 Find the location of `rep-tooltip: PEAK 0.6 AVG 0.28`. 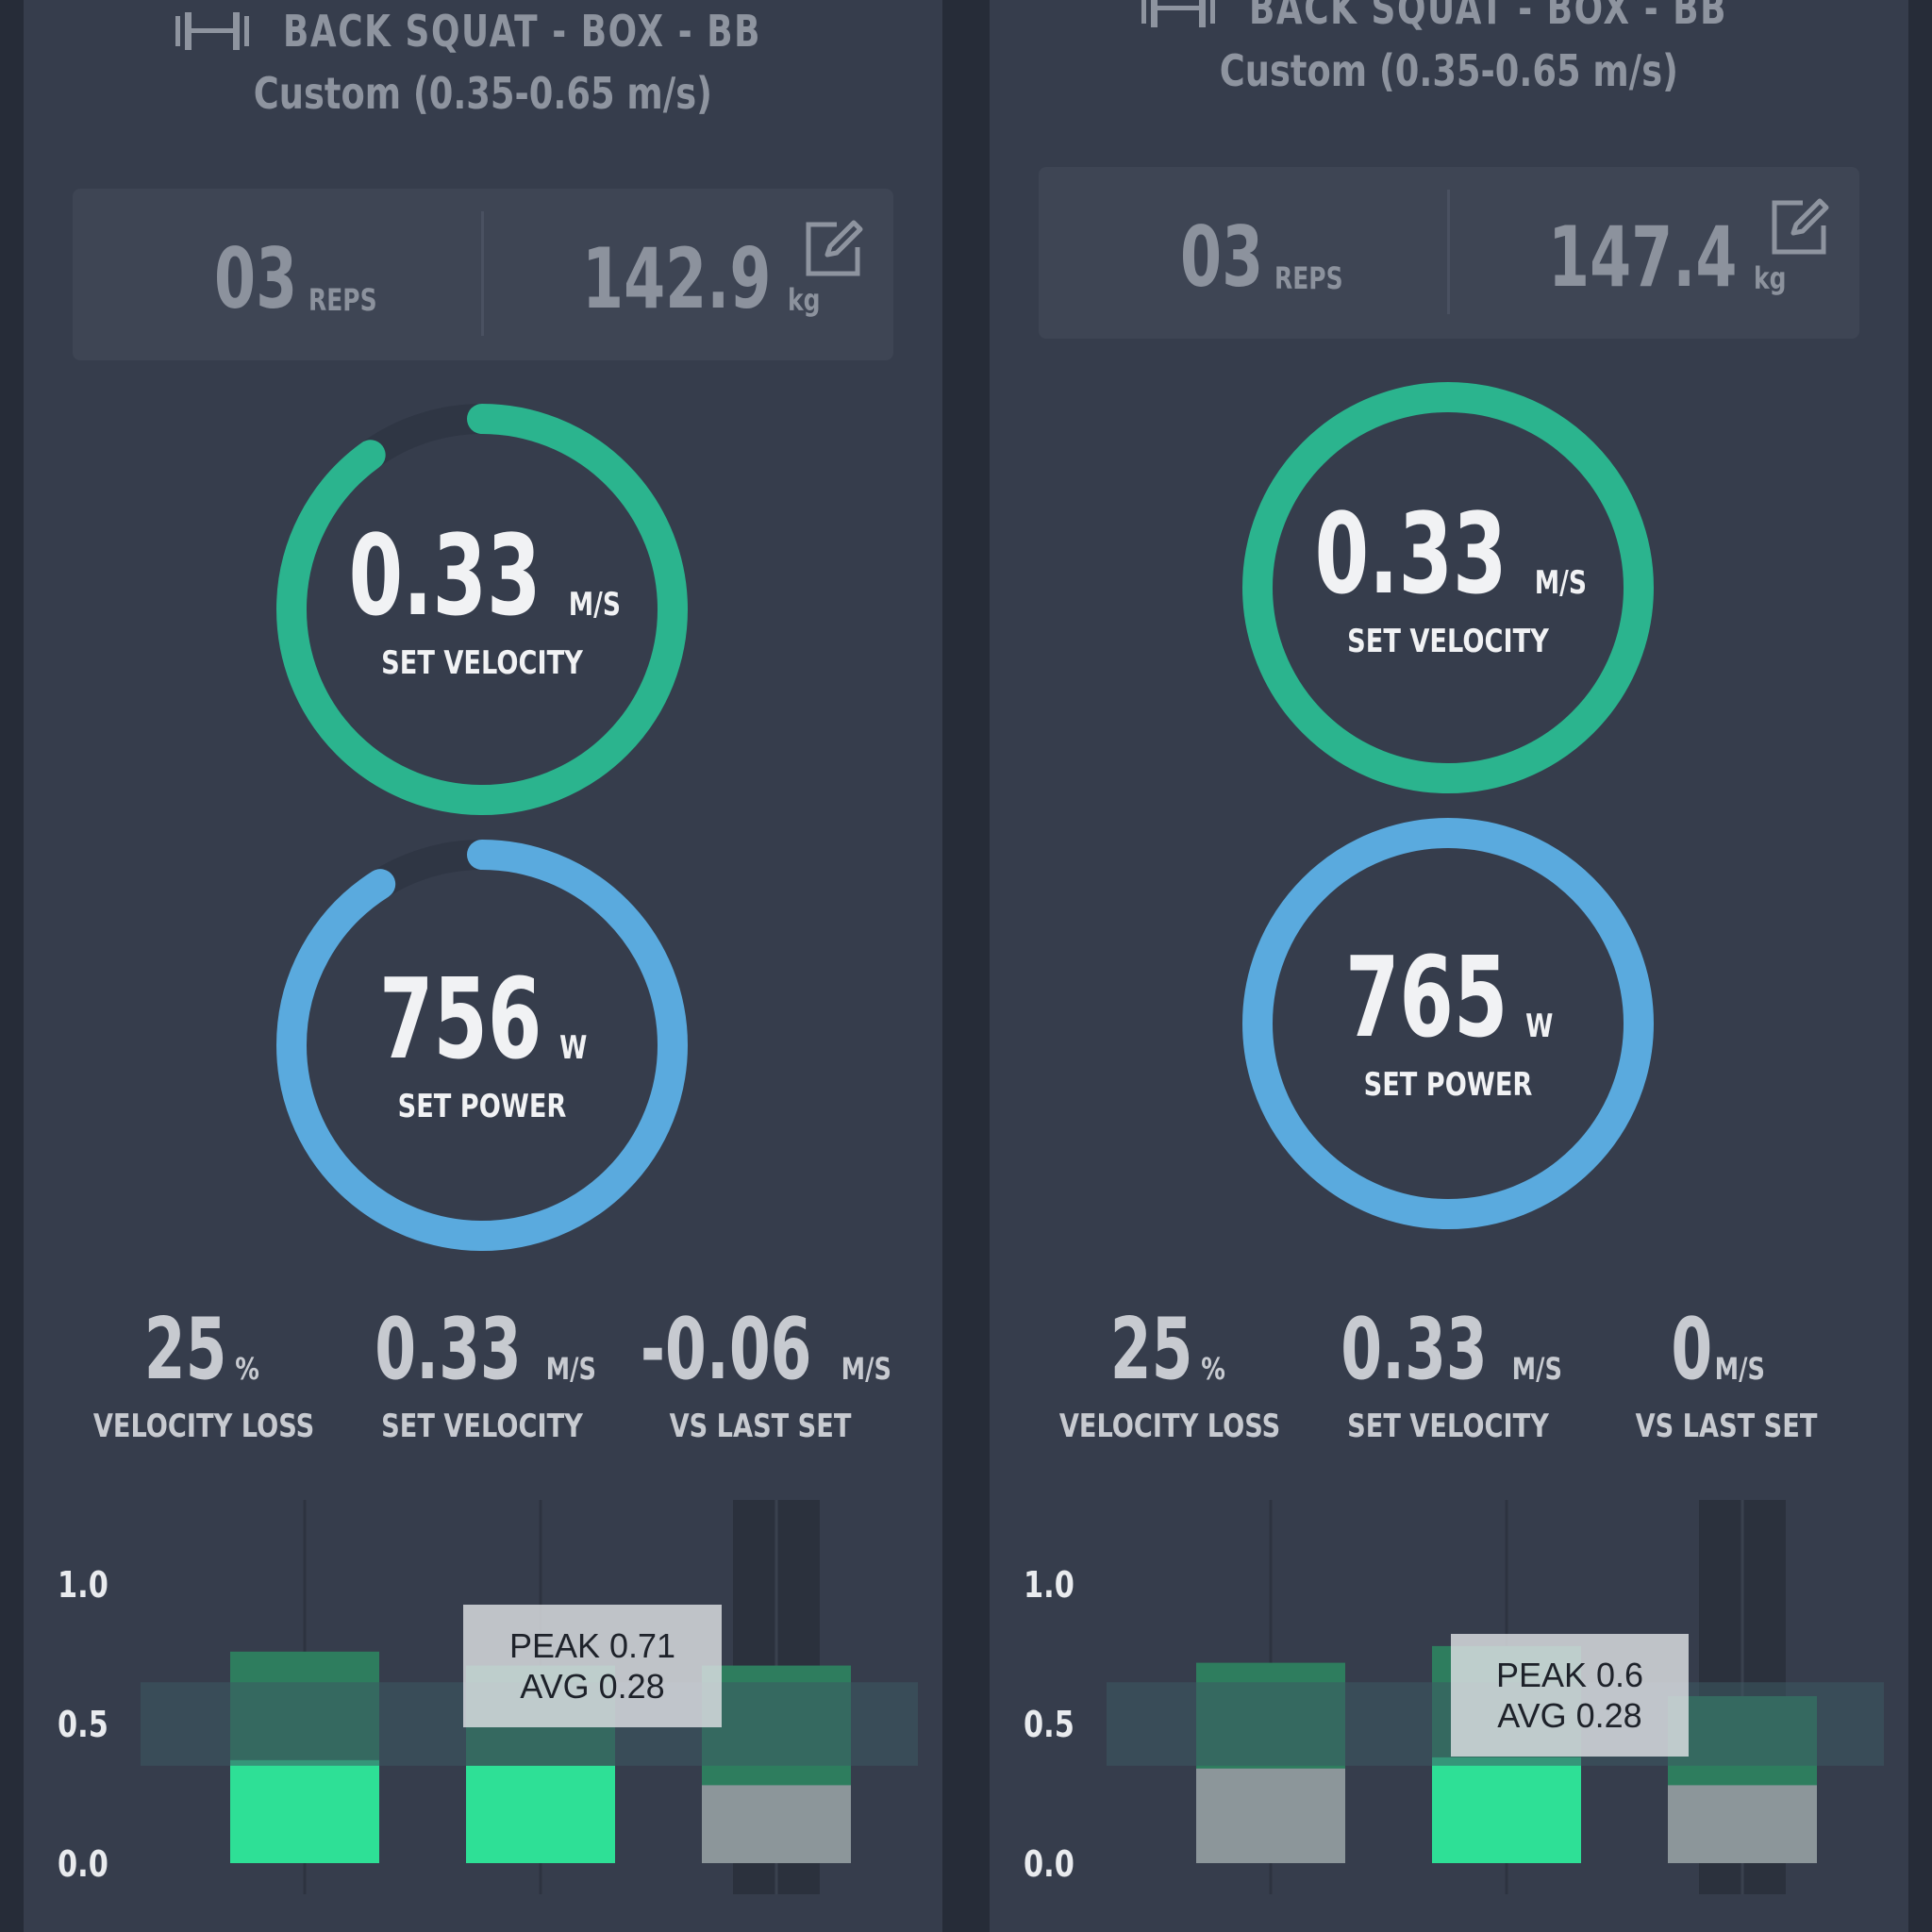

rep-tooltip: PEAK 0.6 AVG 0.28 is located at coordinates (1570, 1696).